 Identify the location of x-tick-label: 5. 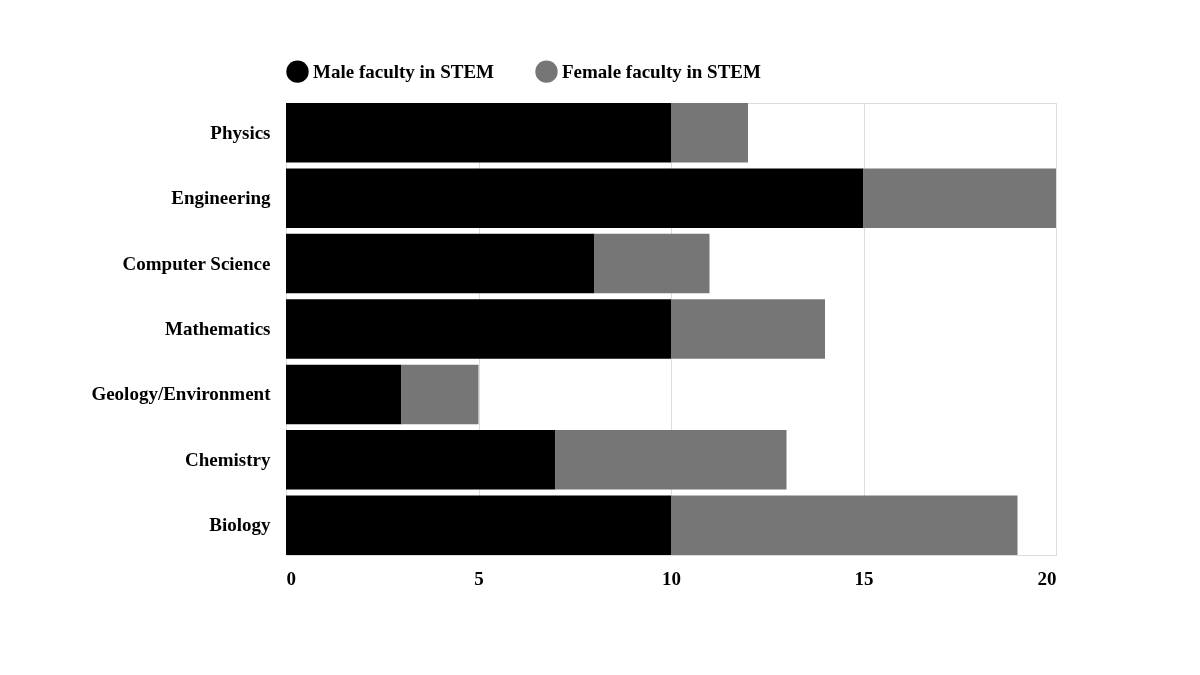
(479, 578).